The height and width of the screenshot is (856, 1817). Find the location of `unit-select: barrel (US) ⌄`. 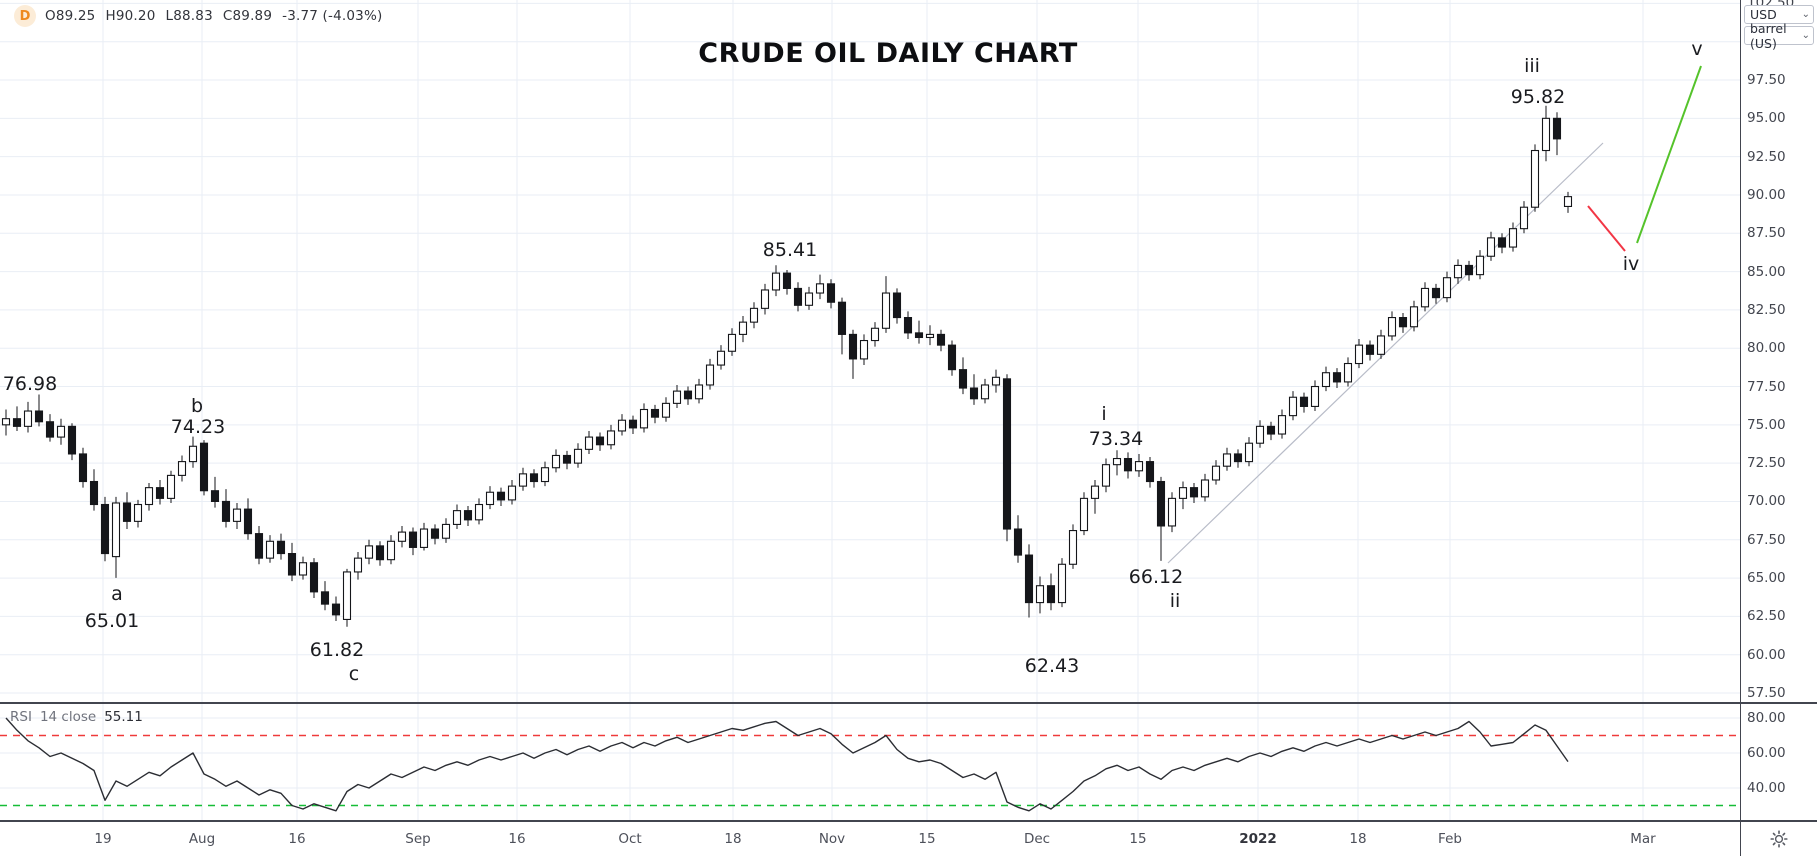

unit-select: barrel (US) ⌄ is located at coordinates (1779, 36).